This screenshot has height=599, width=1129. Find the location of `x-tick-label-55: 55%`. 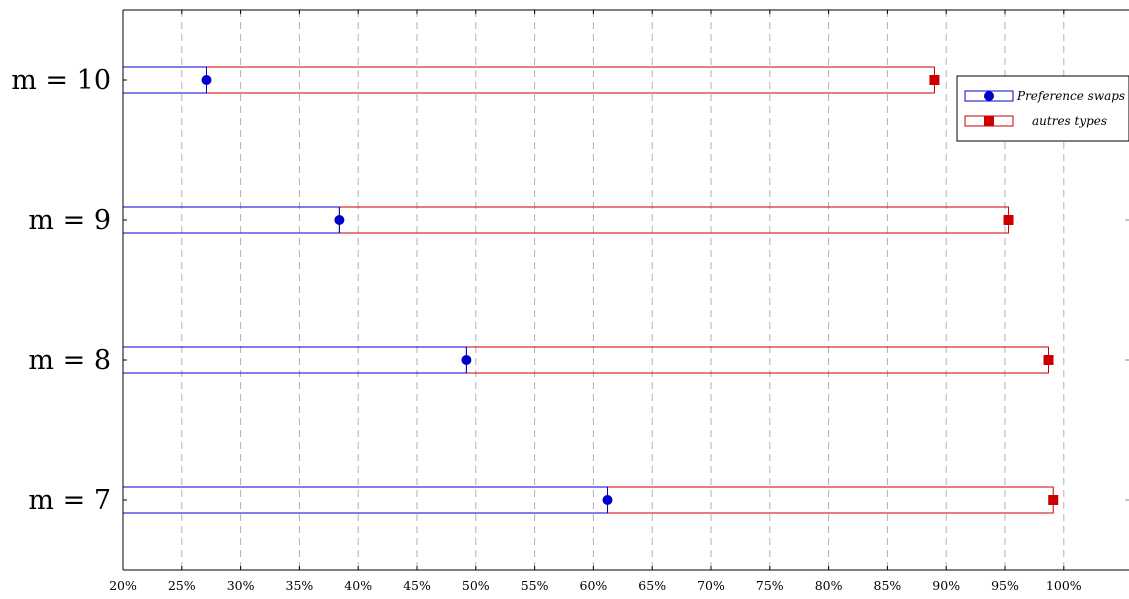

x-tick-label-55: 55% is located at coordinates (535, 585).